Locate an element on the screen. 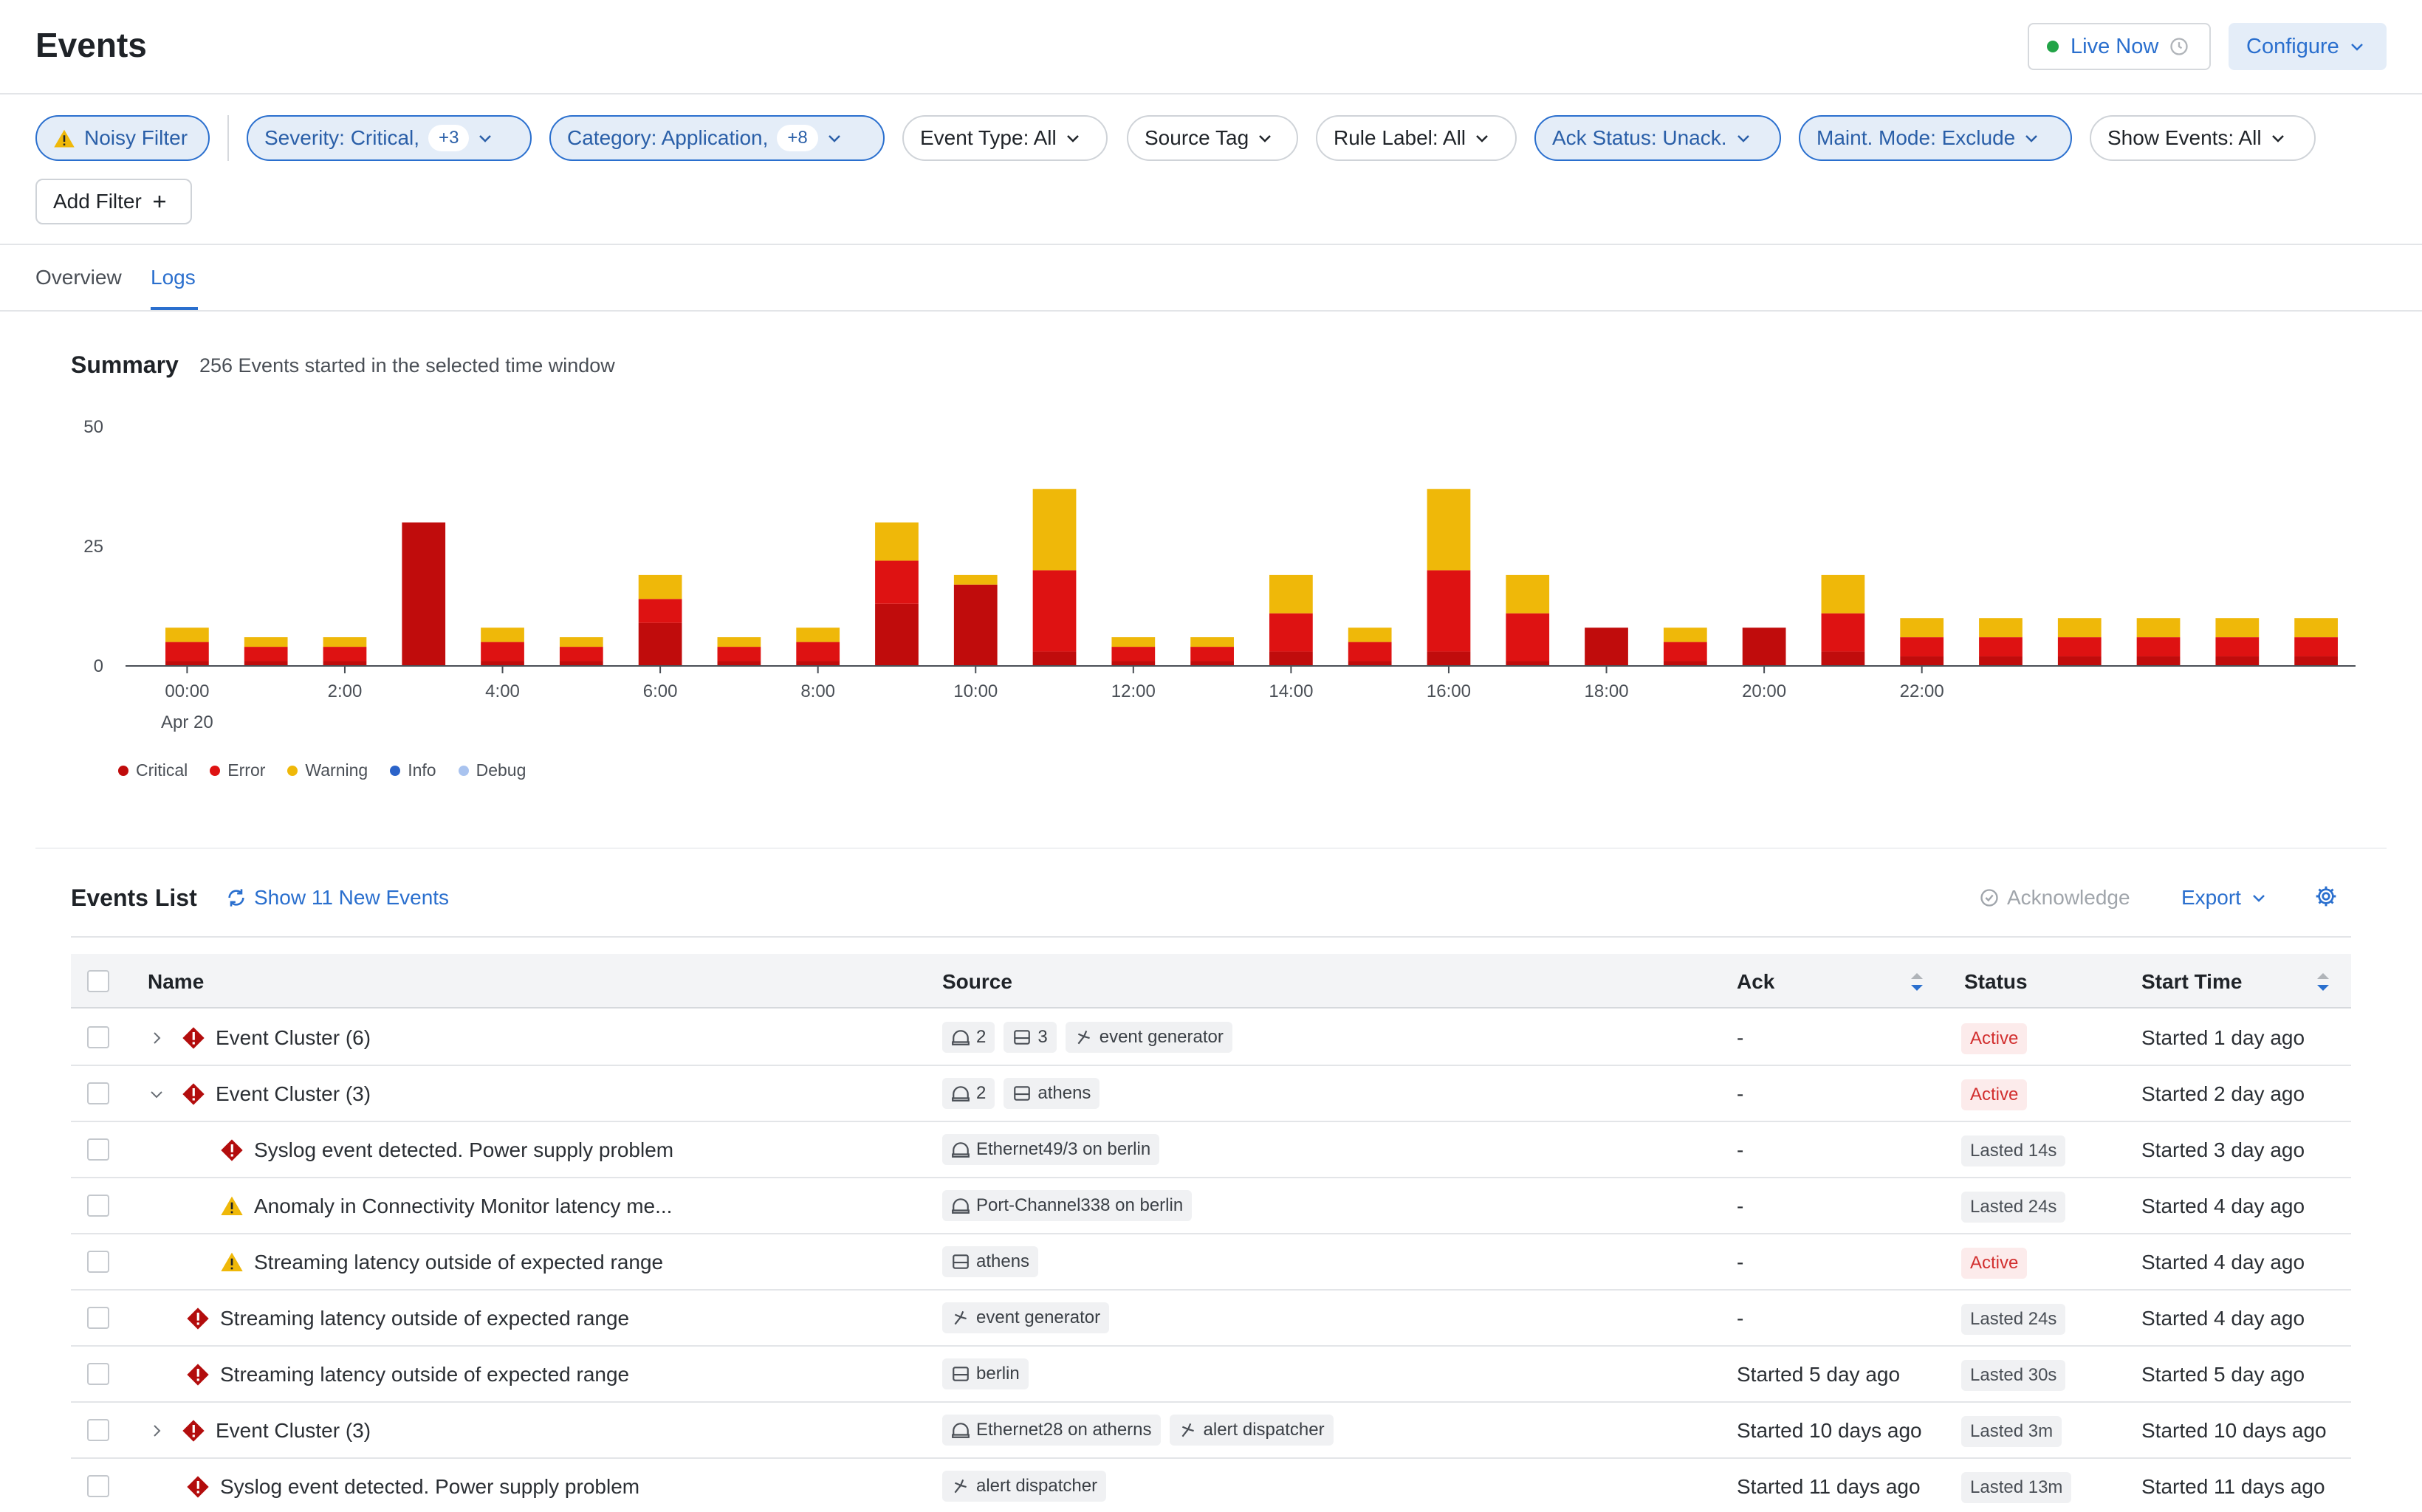  source-tag: 3 is located at coordinates (1030, 1037).